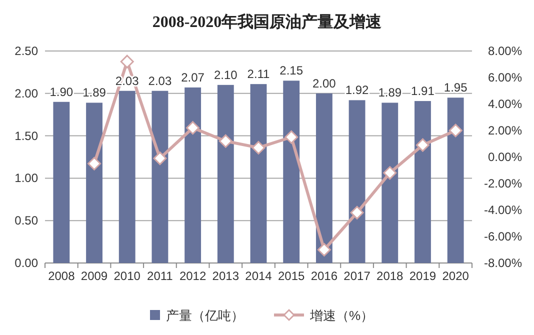  What do you see at coordinates (423, 91) in the screenshot?
I see `data-label: 1.91` at bounding box center [423, 91].